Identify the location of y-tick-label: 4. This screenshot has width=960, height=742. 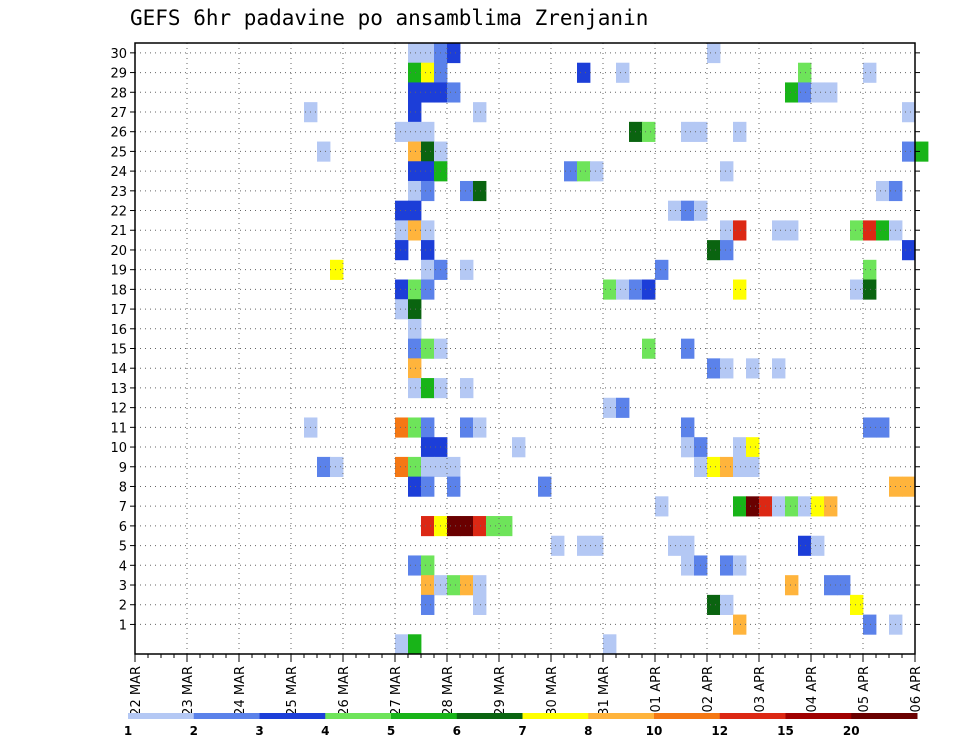
(123, 566).